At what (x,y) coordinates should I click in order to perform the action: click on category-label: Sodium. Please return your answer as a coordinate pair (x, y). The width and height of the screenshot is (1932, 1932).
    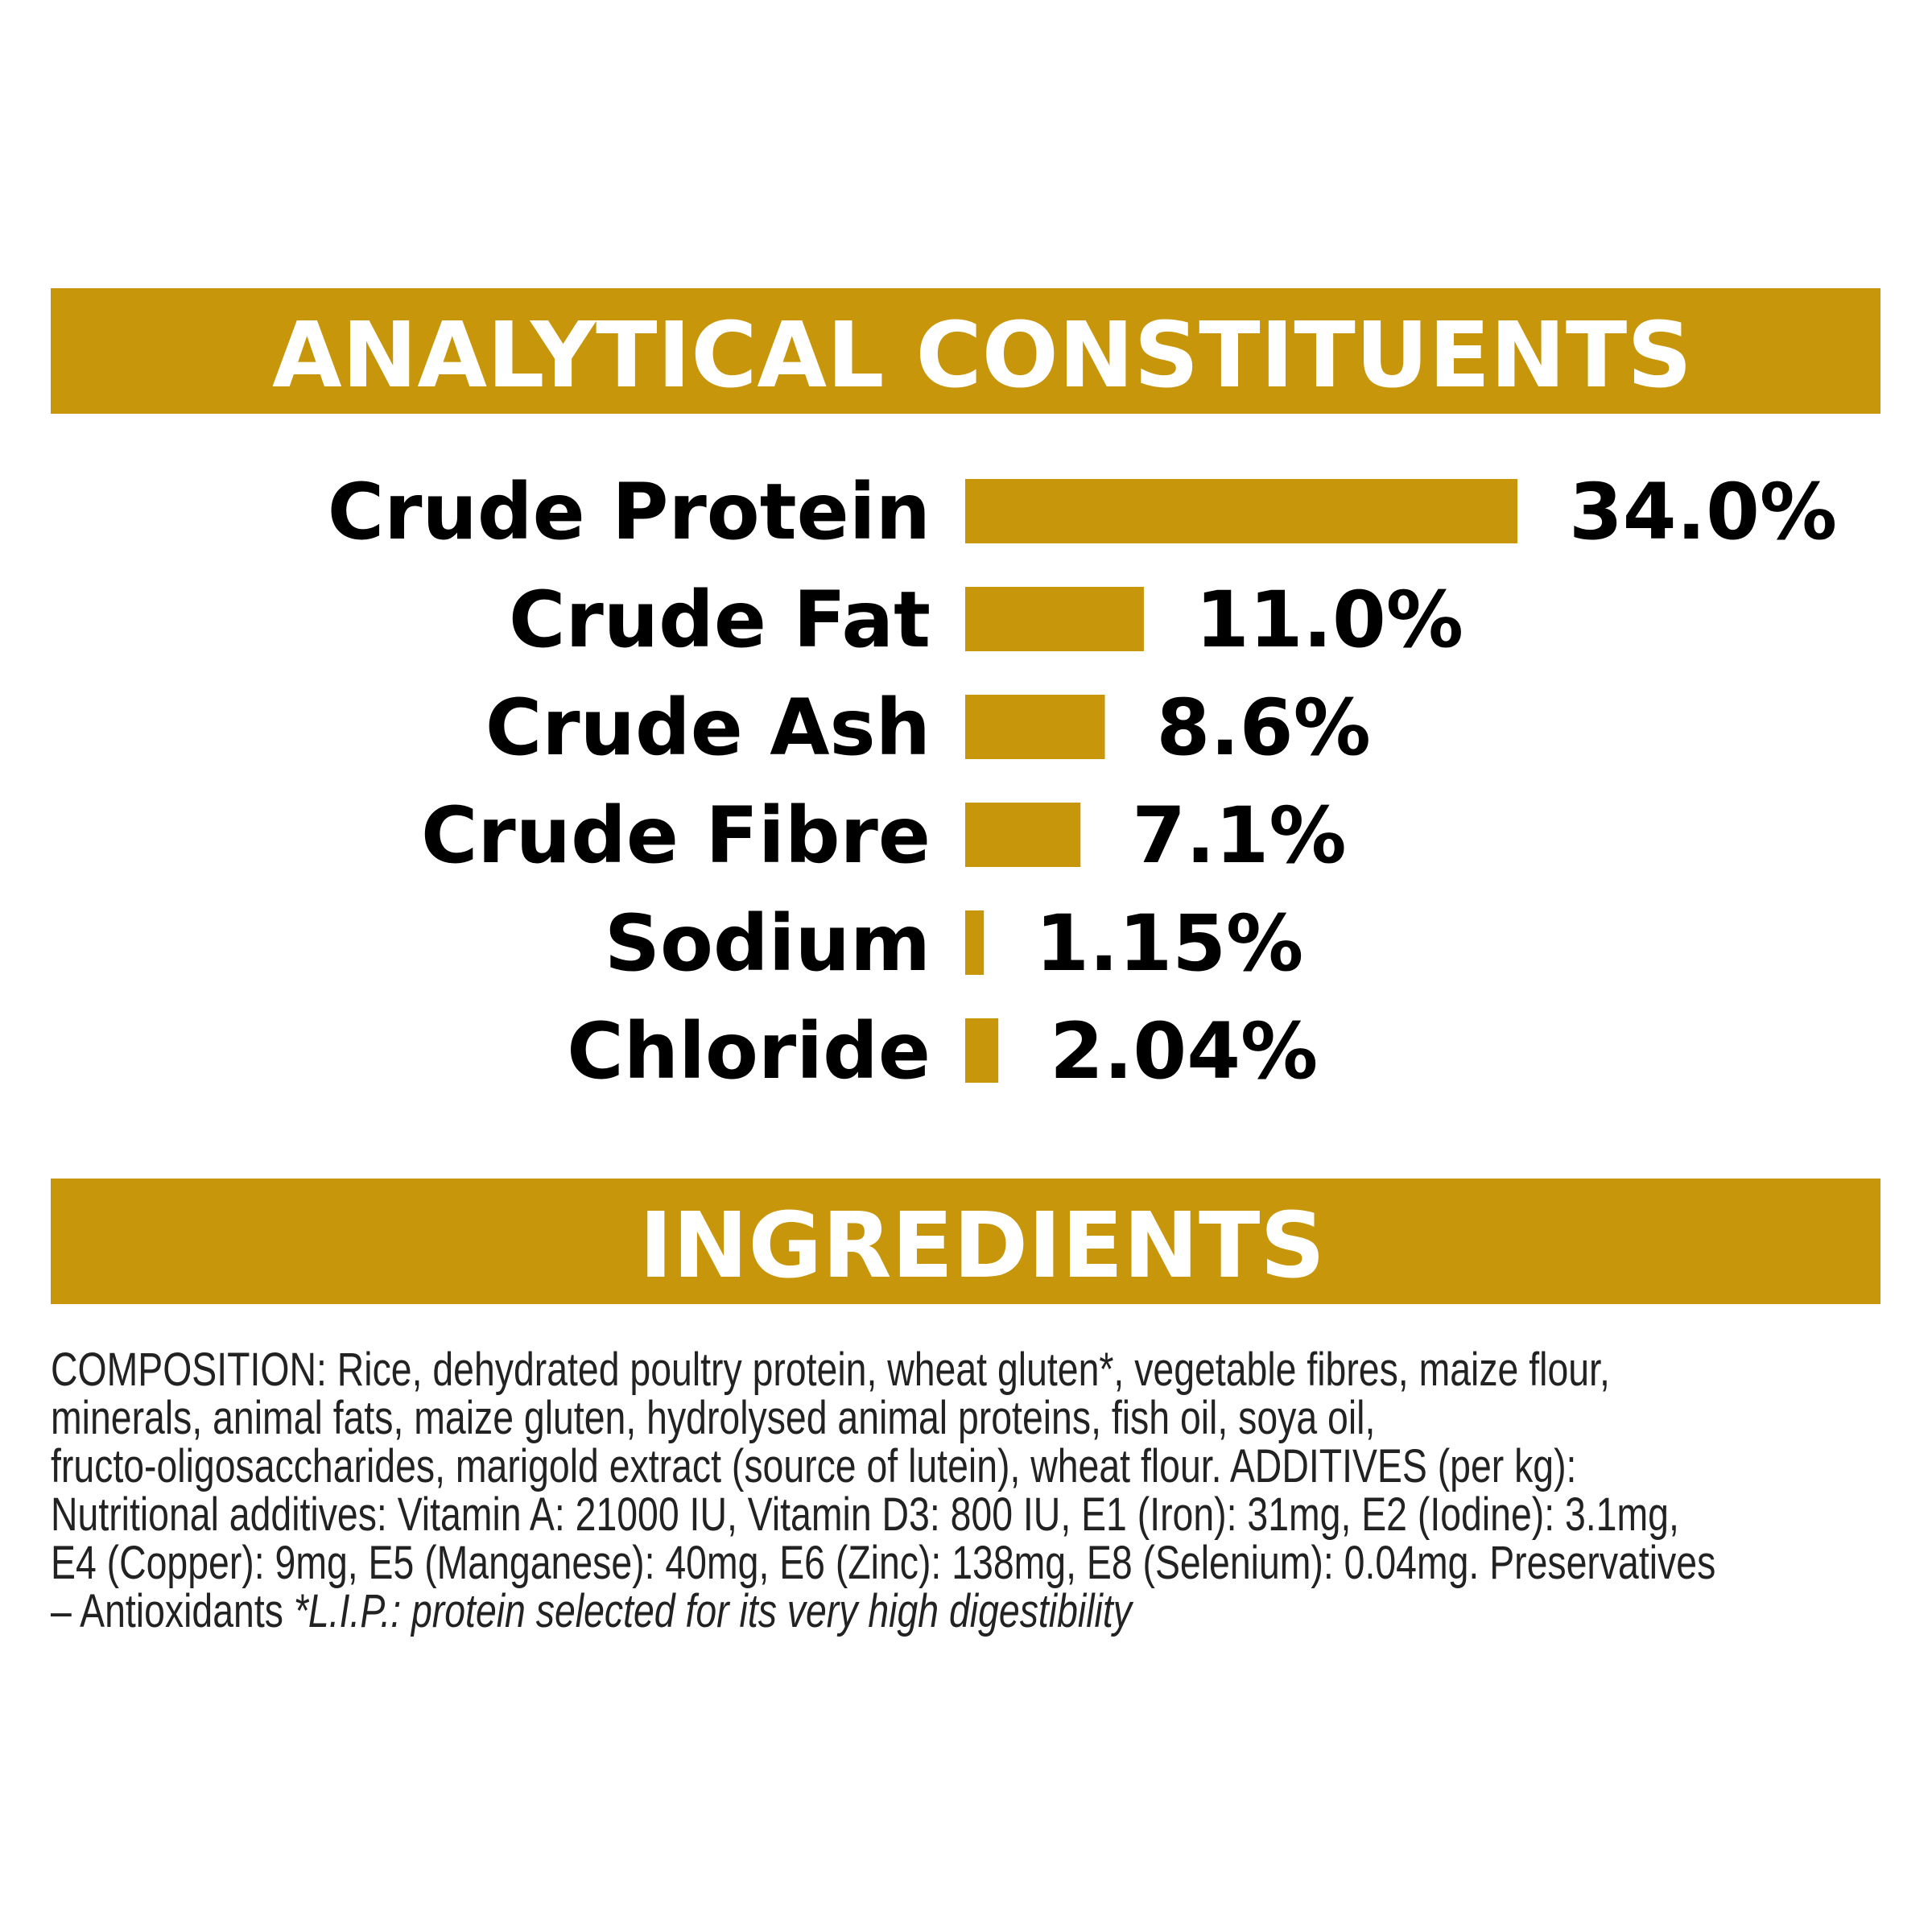
    Looking at the image, I should click on (768, 943).